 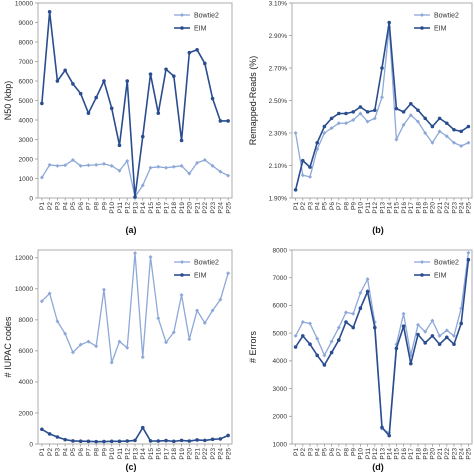 What do you see at coordinates (368, 207) in the screenshot?
I see `x-tick-label: P11` at bounding box center [368, 207].